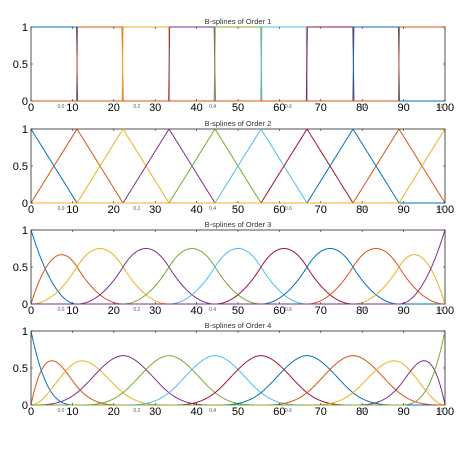  I want to click on panel-title: B-splines of Order 1, so click(238, 21).